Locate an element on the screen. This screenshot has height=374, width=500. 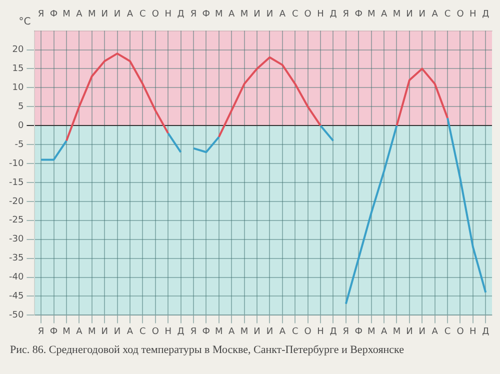
y-tick-label: 0 is located at coordinates (21, 125).